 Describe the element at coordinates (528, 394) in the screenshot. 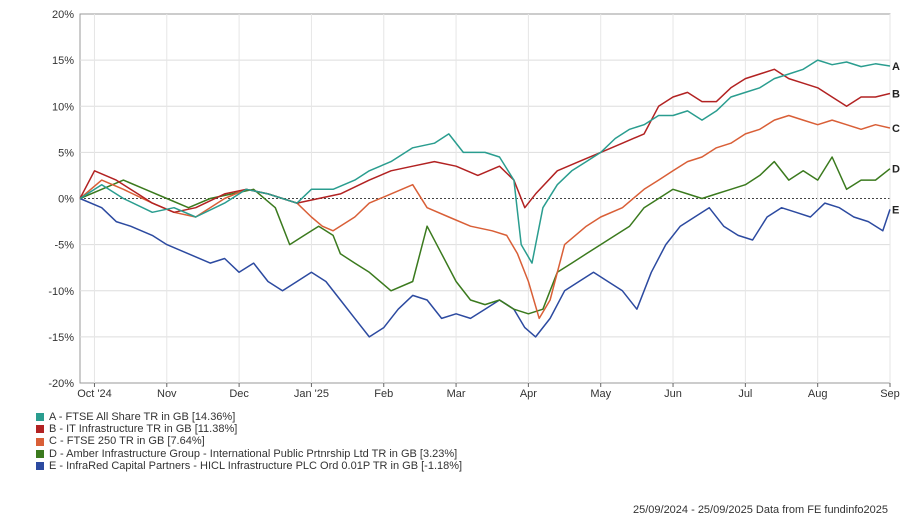

I see `x-tick-label: Apr` at that location.